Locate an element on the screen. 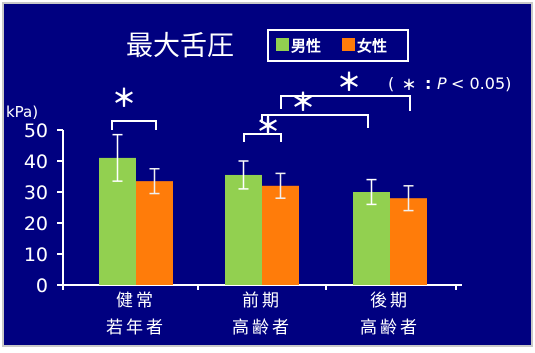 The height and width of the screenshot is (353, 535). significance-bracket-early is located at coordinates (262, 137).